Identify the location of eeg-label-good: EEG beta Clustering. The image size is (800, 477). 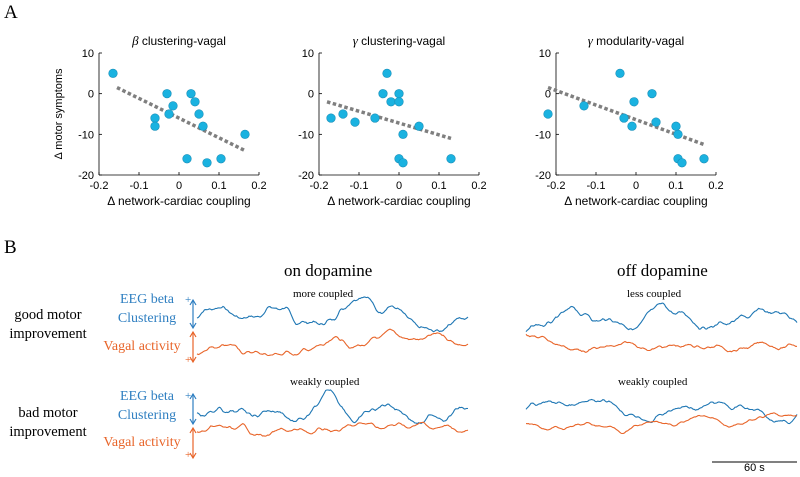
(147, 309).